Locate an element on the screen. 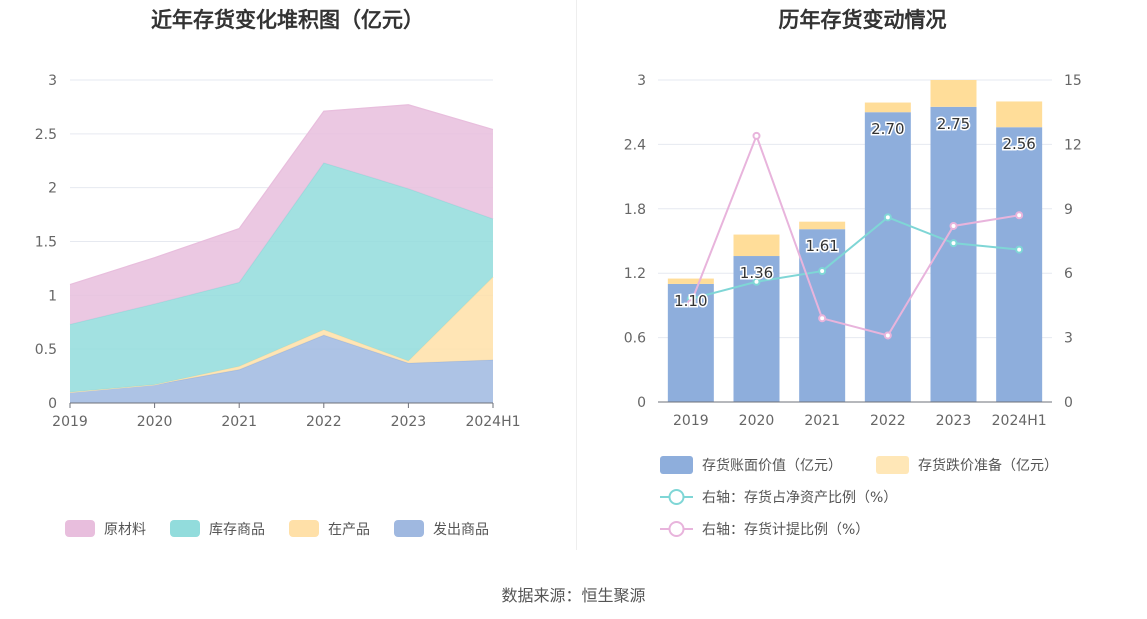  left-x-tick-label: 2019 is located at coordinates (70, 422).